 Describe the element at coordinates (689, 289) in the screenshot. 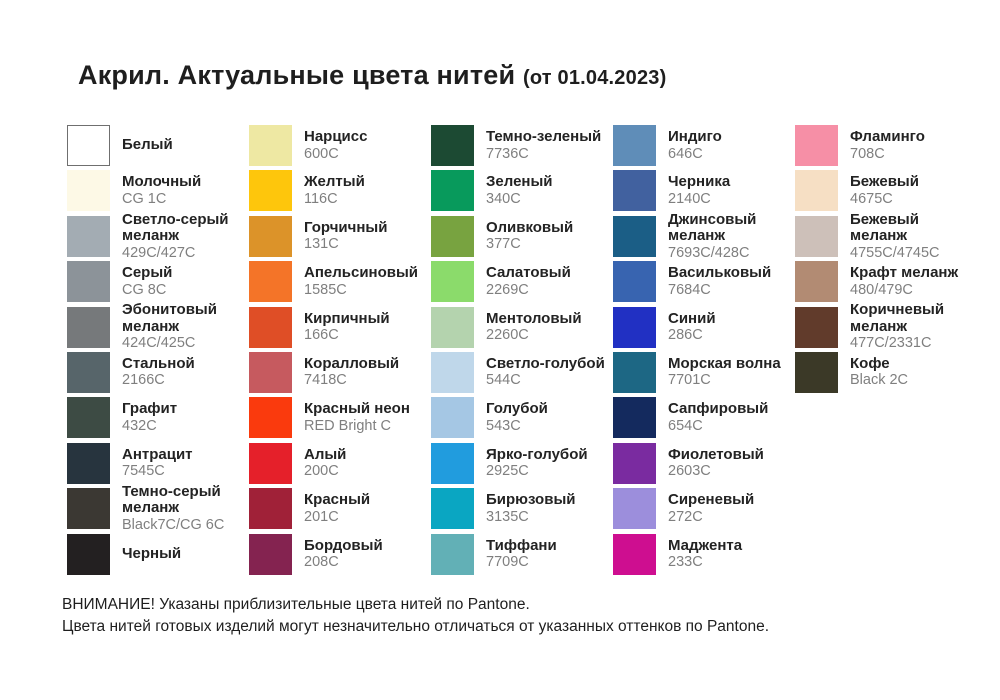

I see `pantone-code: 7684C` at that location.